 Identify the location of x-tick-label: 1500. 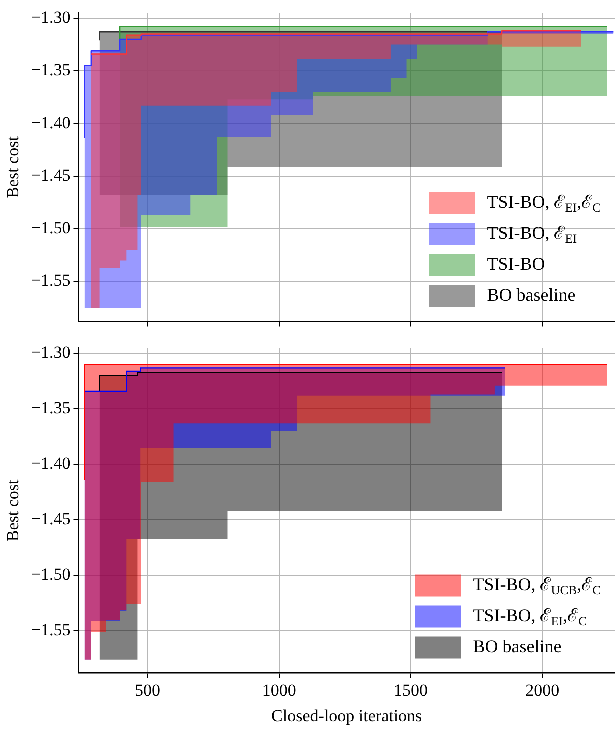
(411, 690).